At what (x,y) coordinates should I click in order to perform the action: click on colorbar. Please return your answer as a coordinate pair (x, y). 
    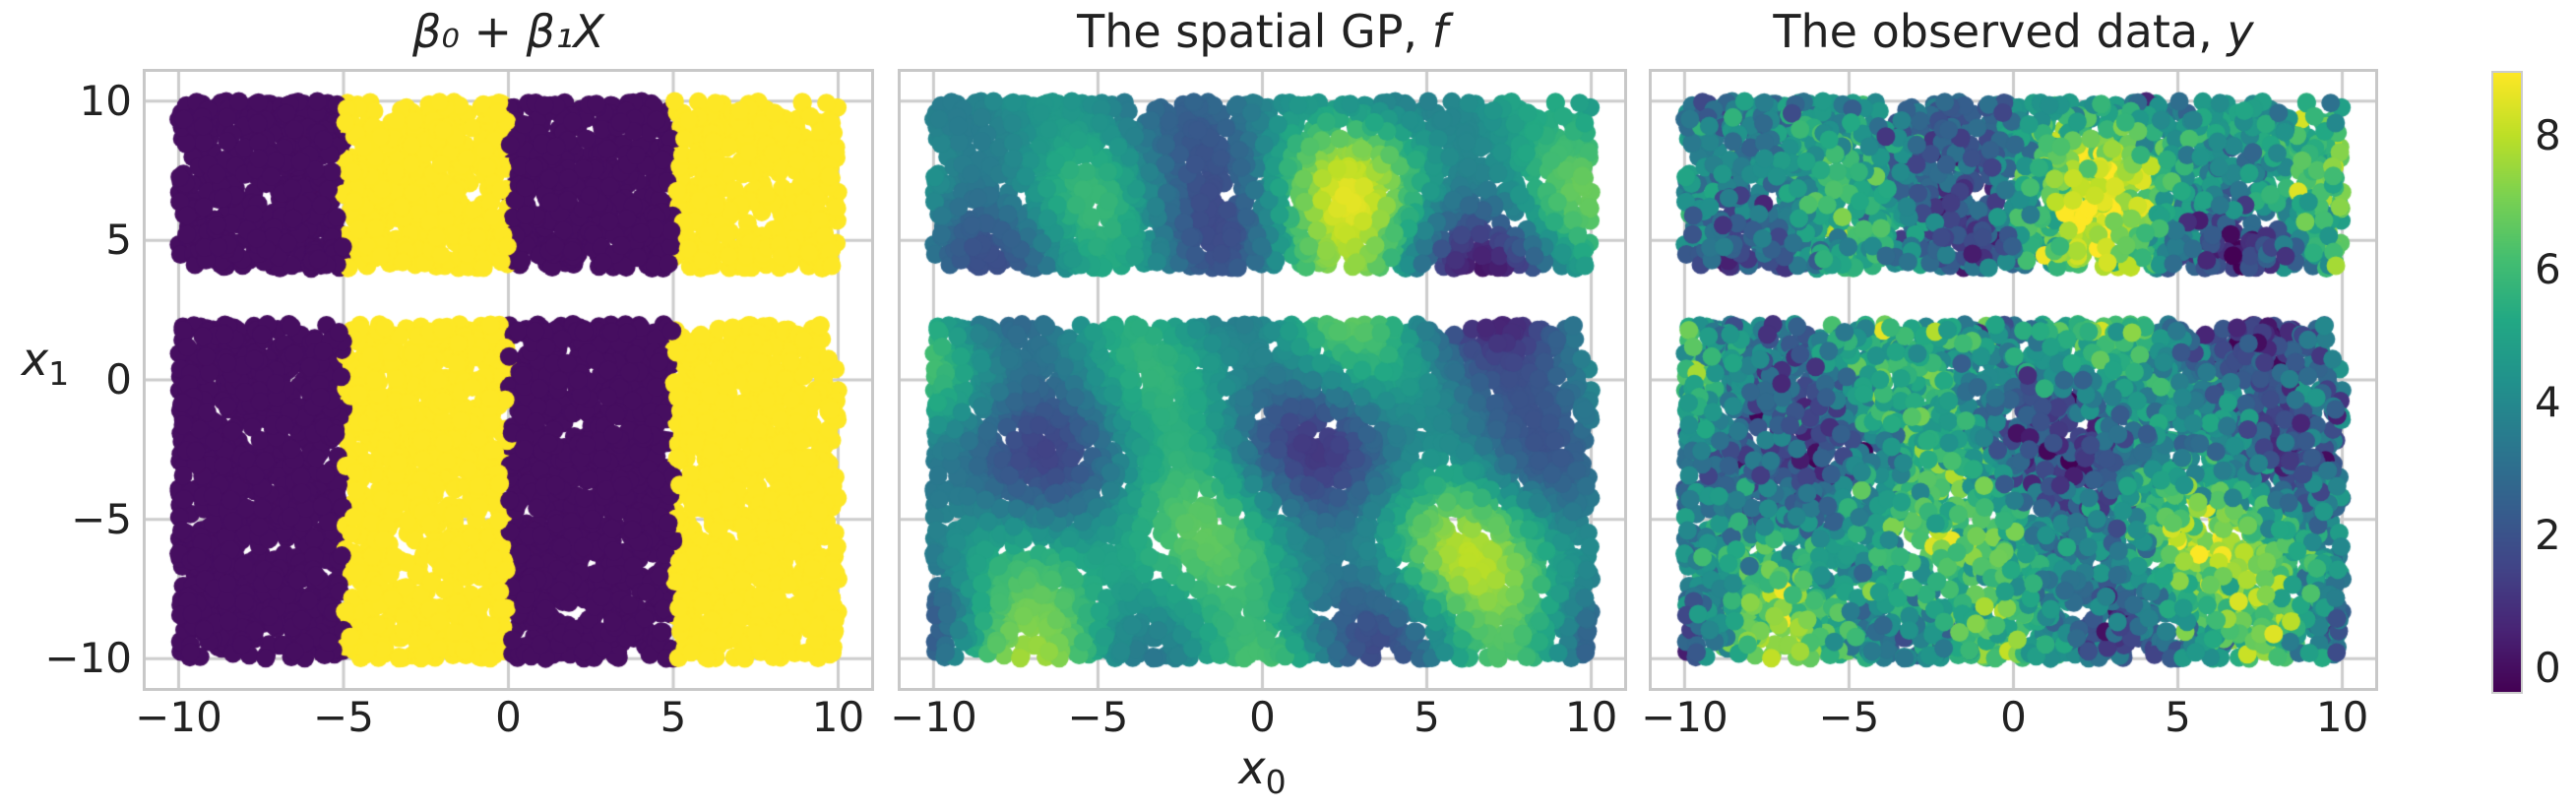
    Looking at the image, I should click on (2507, 382).